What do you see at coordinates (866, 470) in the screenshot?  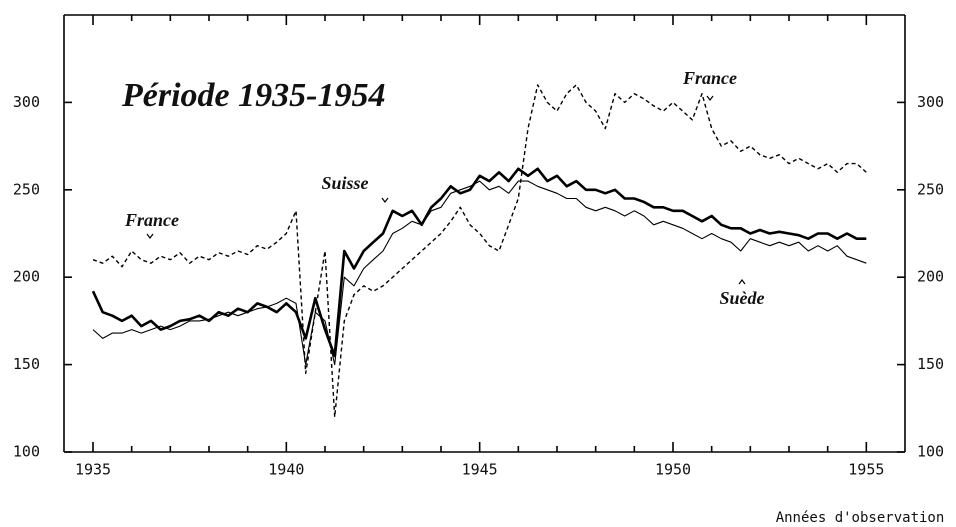 I see `x-tick-label: 1955` at bounding box center [866, 470].